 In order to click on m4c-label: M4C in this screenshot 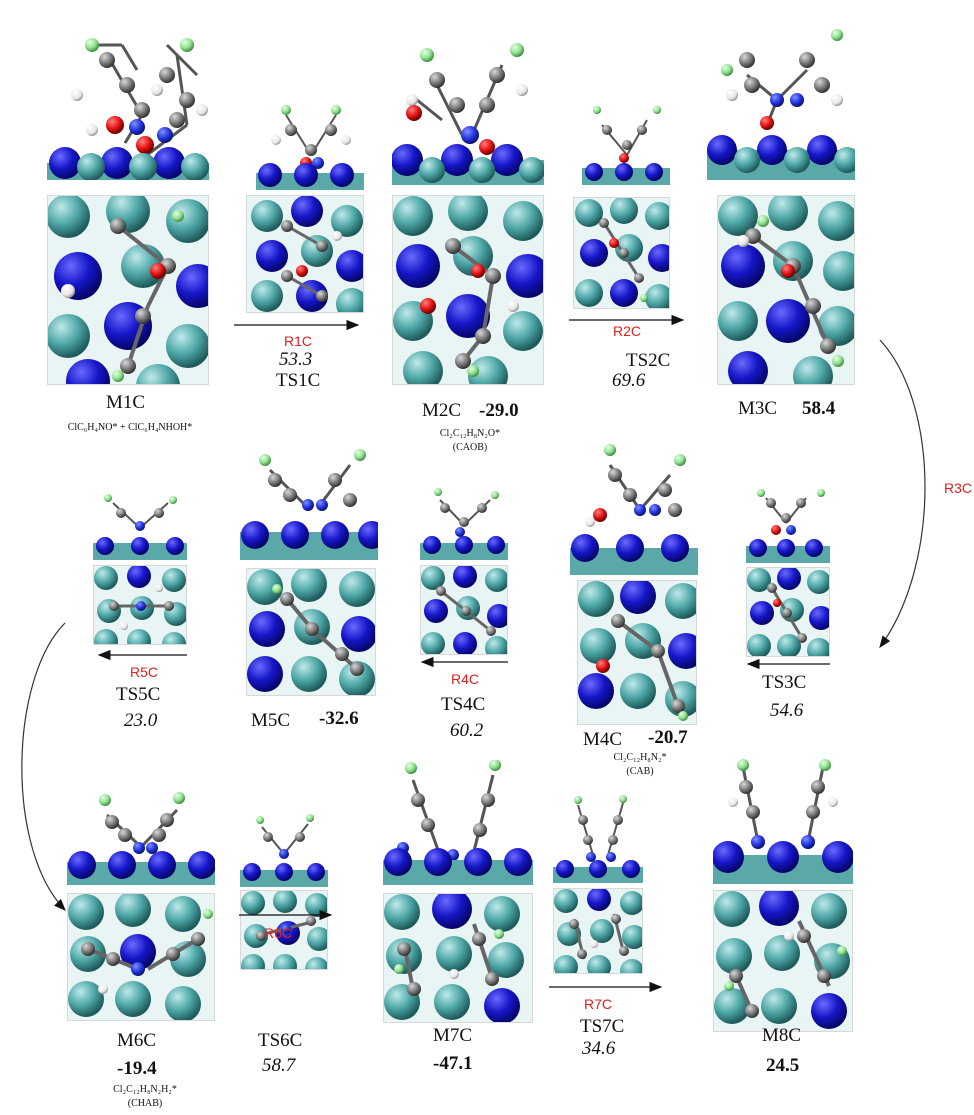, I will do `click(603, 739)`.